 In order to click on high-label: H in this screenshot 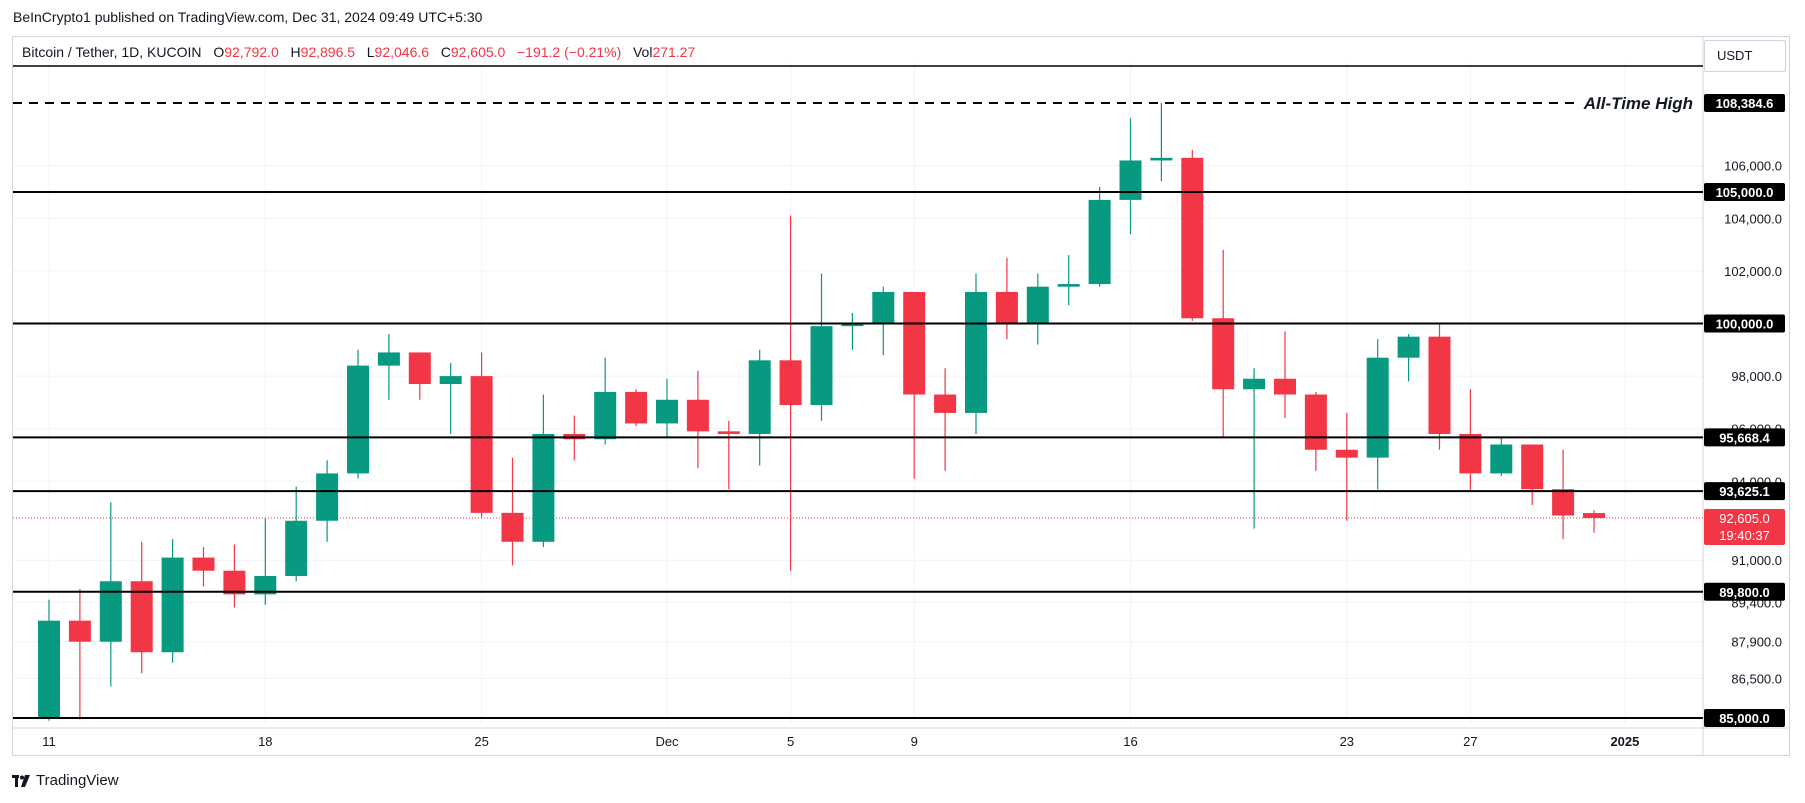, I will do `click(295, 52)`.